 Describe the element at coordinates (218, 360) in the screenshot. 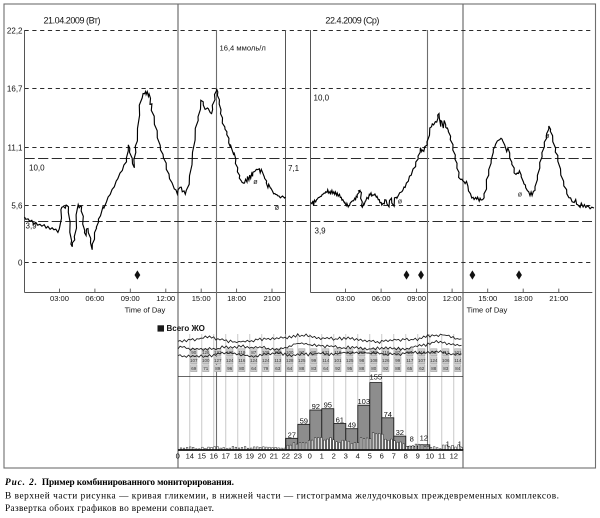

I see `svg-text: 127` at that location.